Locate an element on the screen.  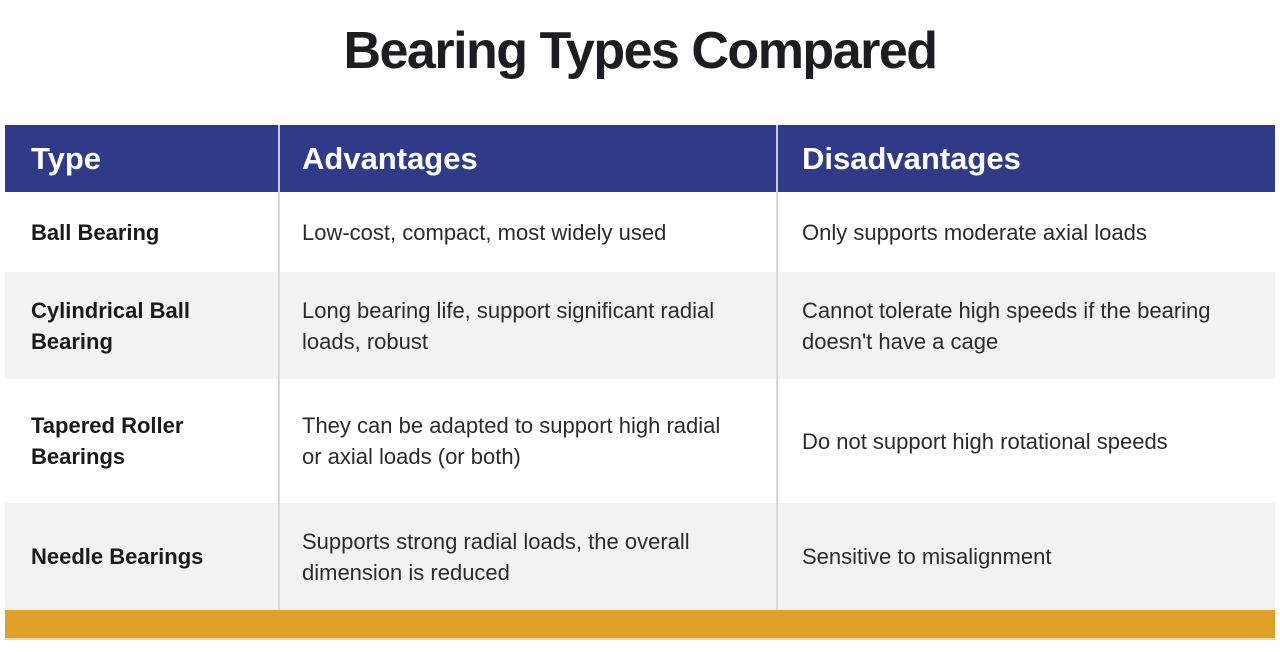
cell-disadvantages: Do not support high rotational speeds is located at coordinates (1025, 441).